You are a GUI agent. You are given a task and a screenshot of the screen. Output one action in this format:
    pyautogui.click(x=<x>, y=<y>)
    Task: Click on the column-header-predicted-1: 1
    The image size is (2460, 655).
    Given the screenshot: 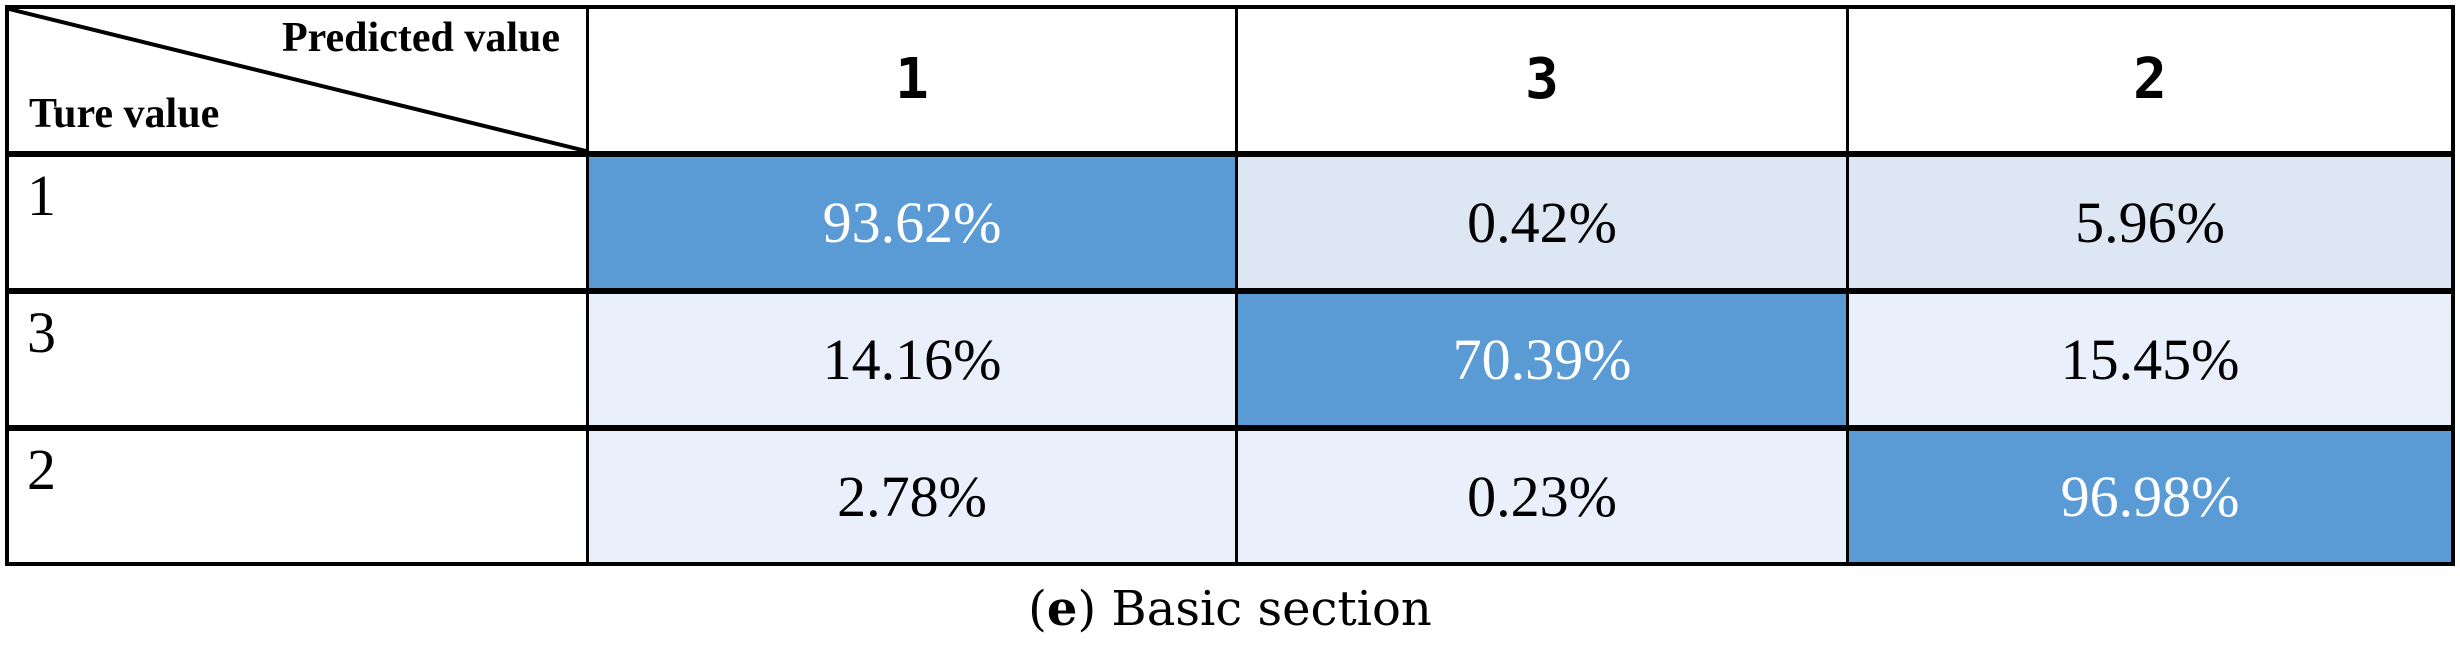 What is the action you would take?
    pyautogui.click(x=912, y=80)
    